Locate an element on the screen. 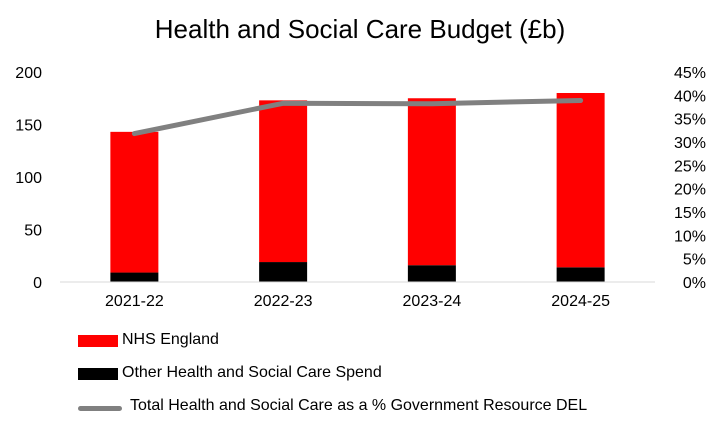  y2-tick-label: 45% is located at coordinates (690, 73).